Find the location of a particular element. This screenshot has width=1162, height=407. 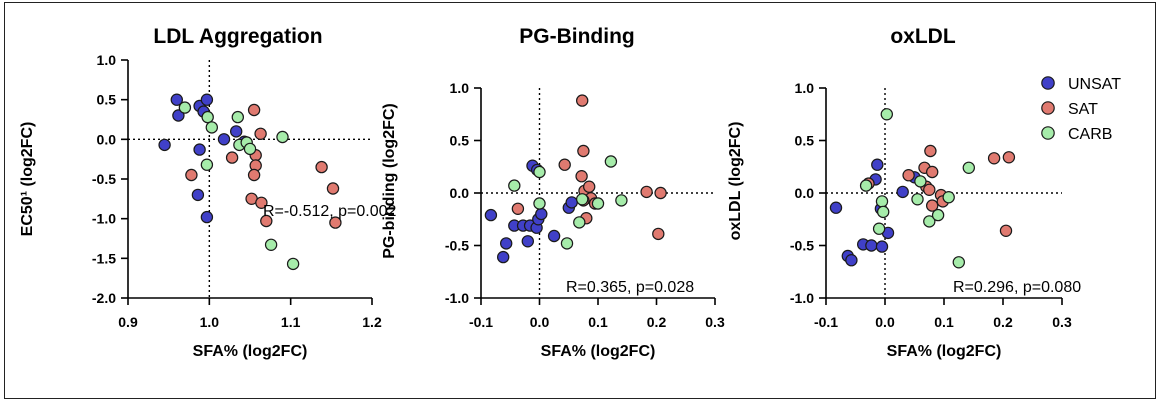

y-tick-label: -1.5 is located at coordinates (104, 258).